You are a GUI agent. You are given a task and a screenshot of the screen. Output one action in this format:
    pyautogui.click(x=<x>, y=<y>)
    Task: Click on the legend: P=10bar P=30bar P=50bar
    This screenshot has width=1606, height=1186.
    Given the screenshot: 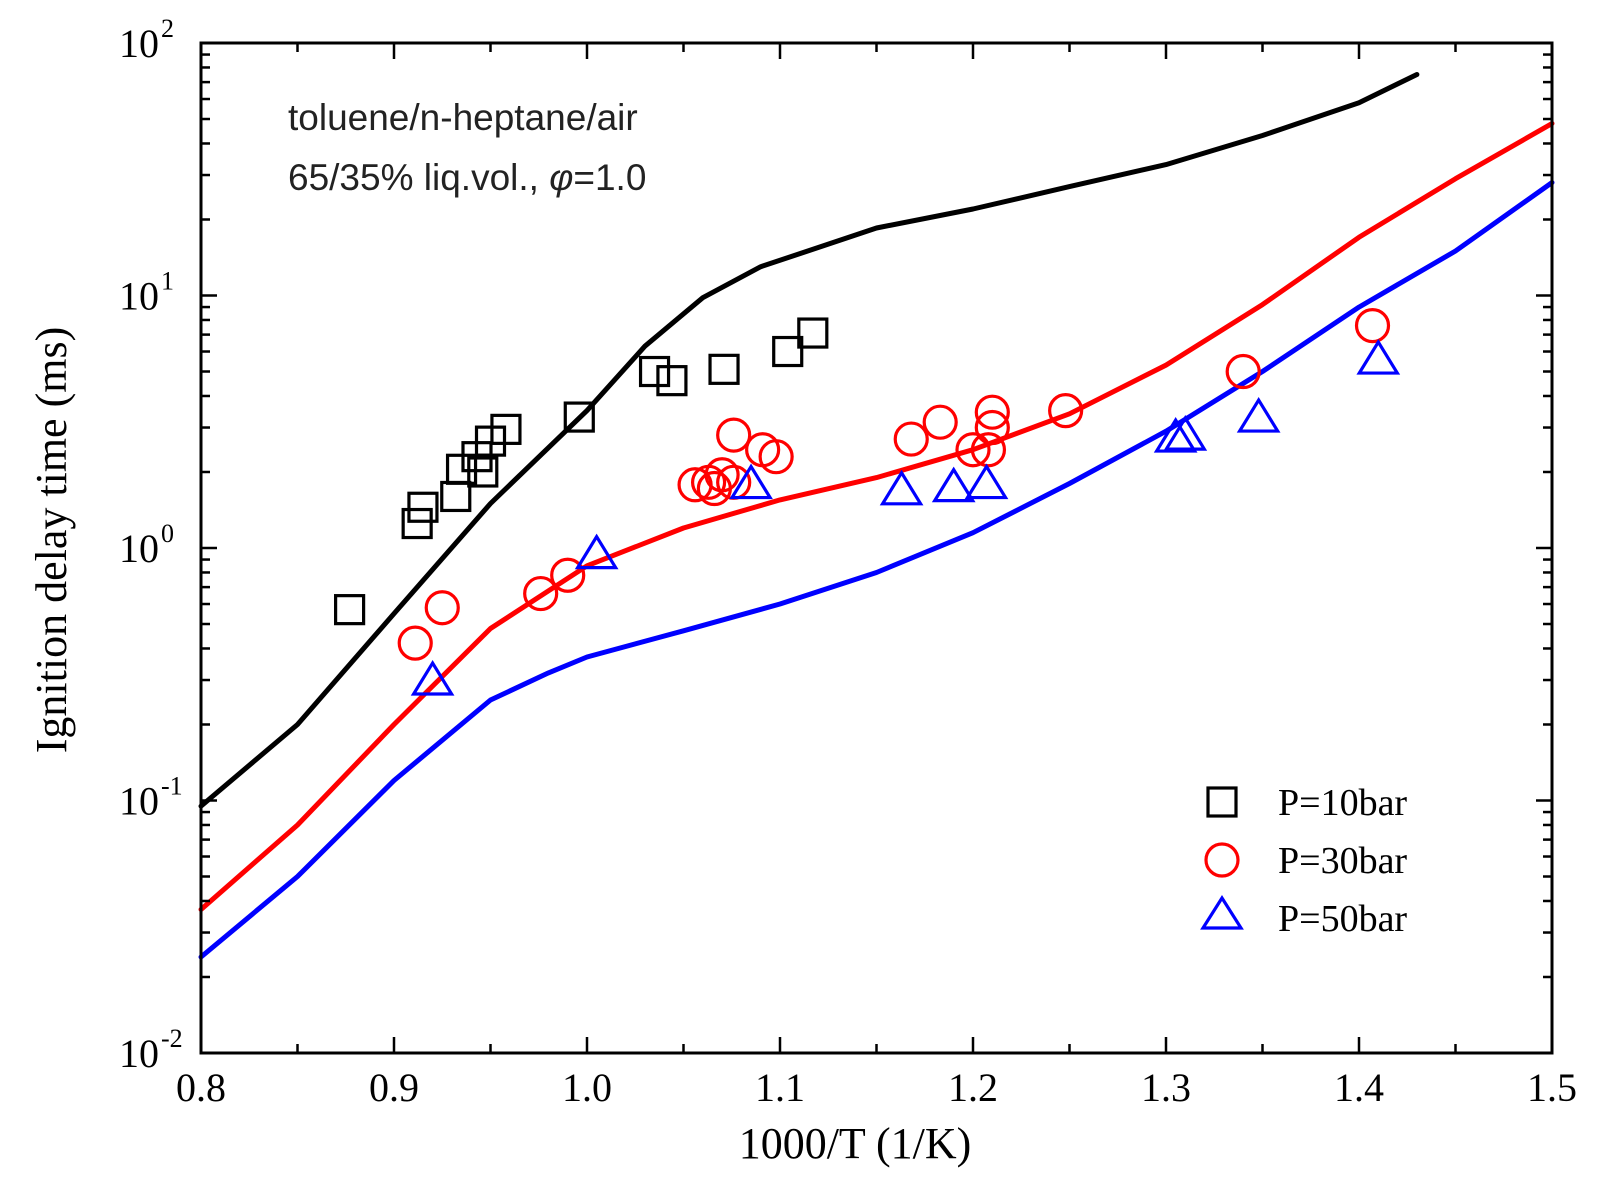 What is the action you would take?
    pyautogui.click(x=1303, y=861)
    